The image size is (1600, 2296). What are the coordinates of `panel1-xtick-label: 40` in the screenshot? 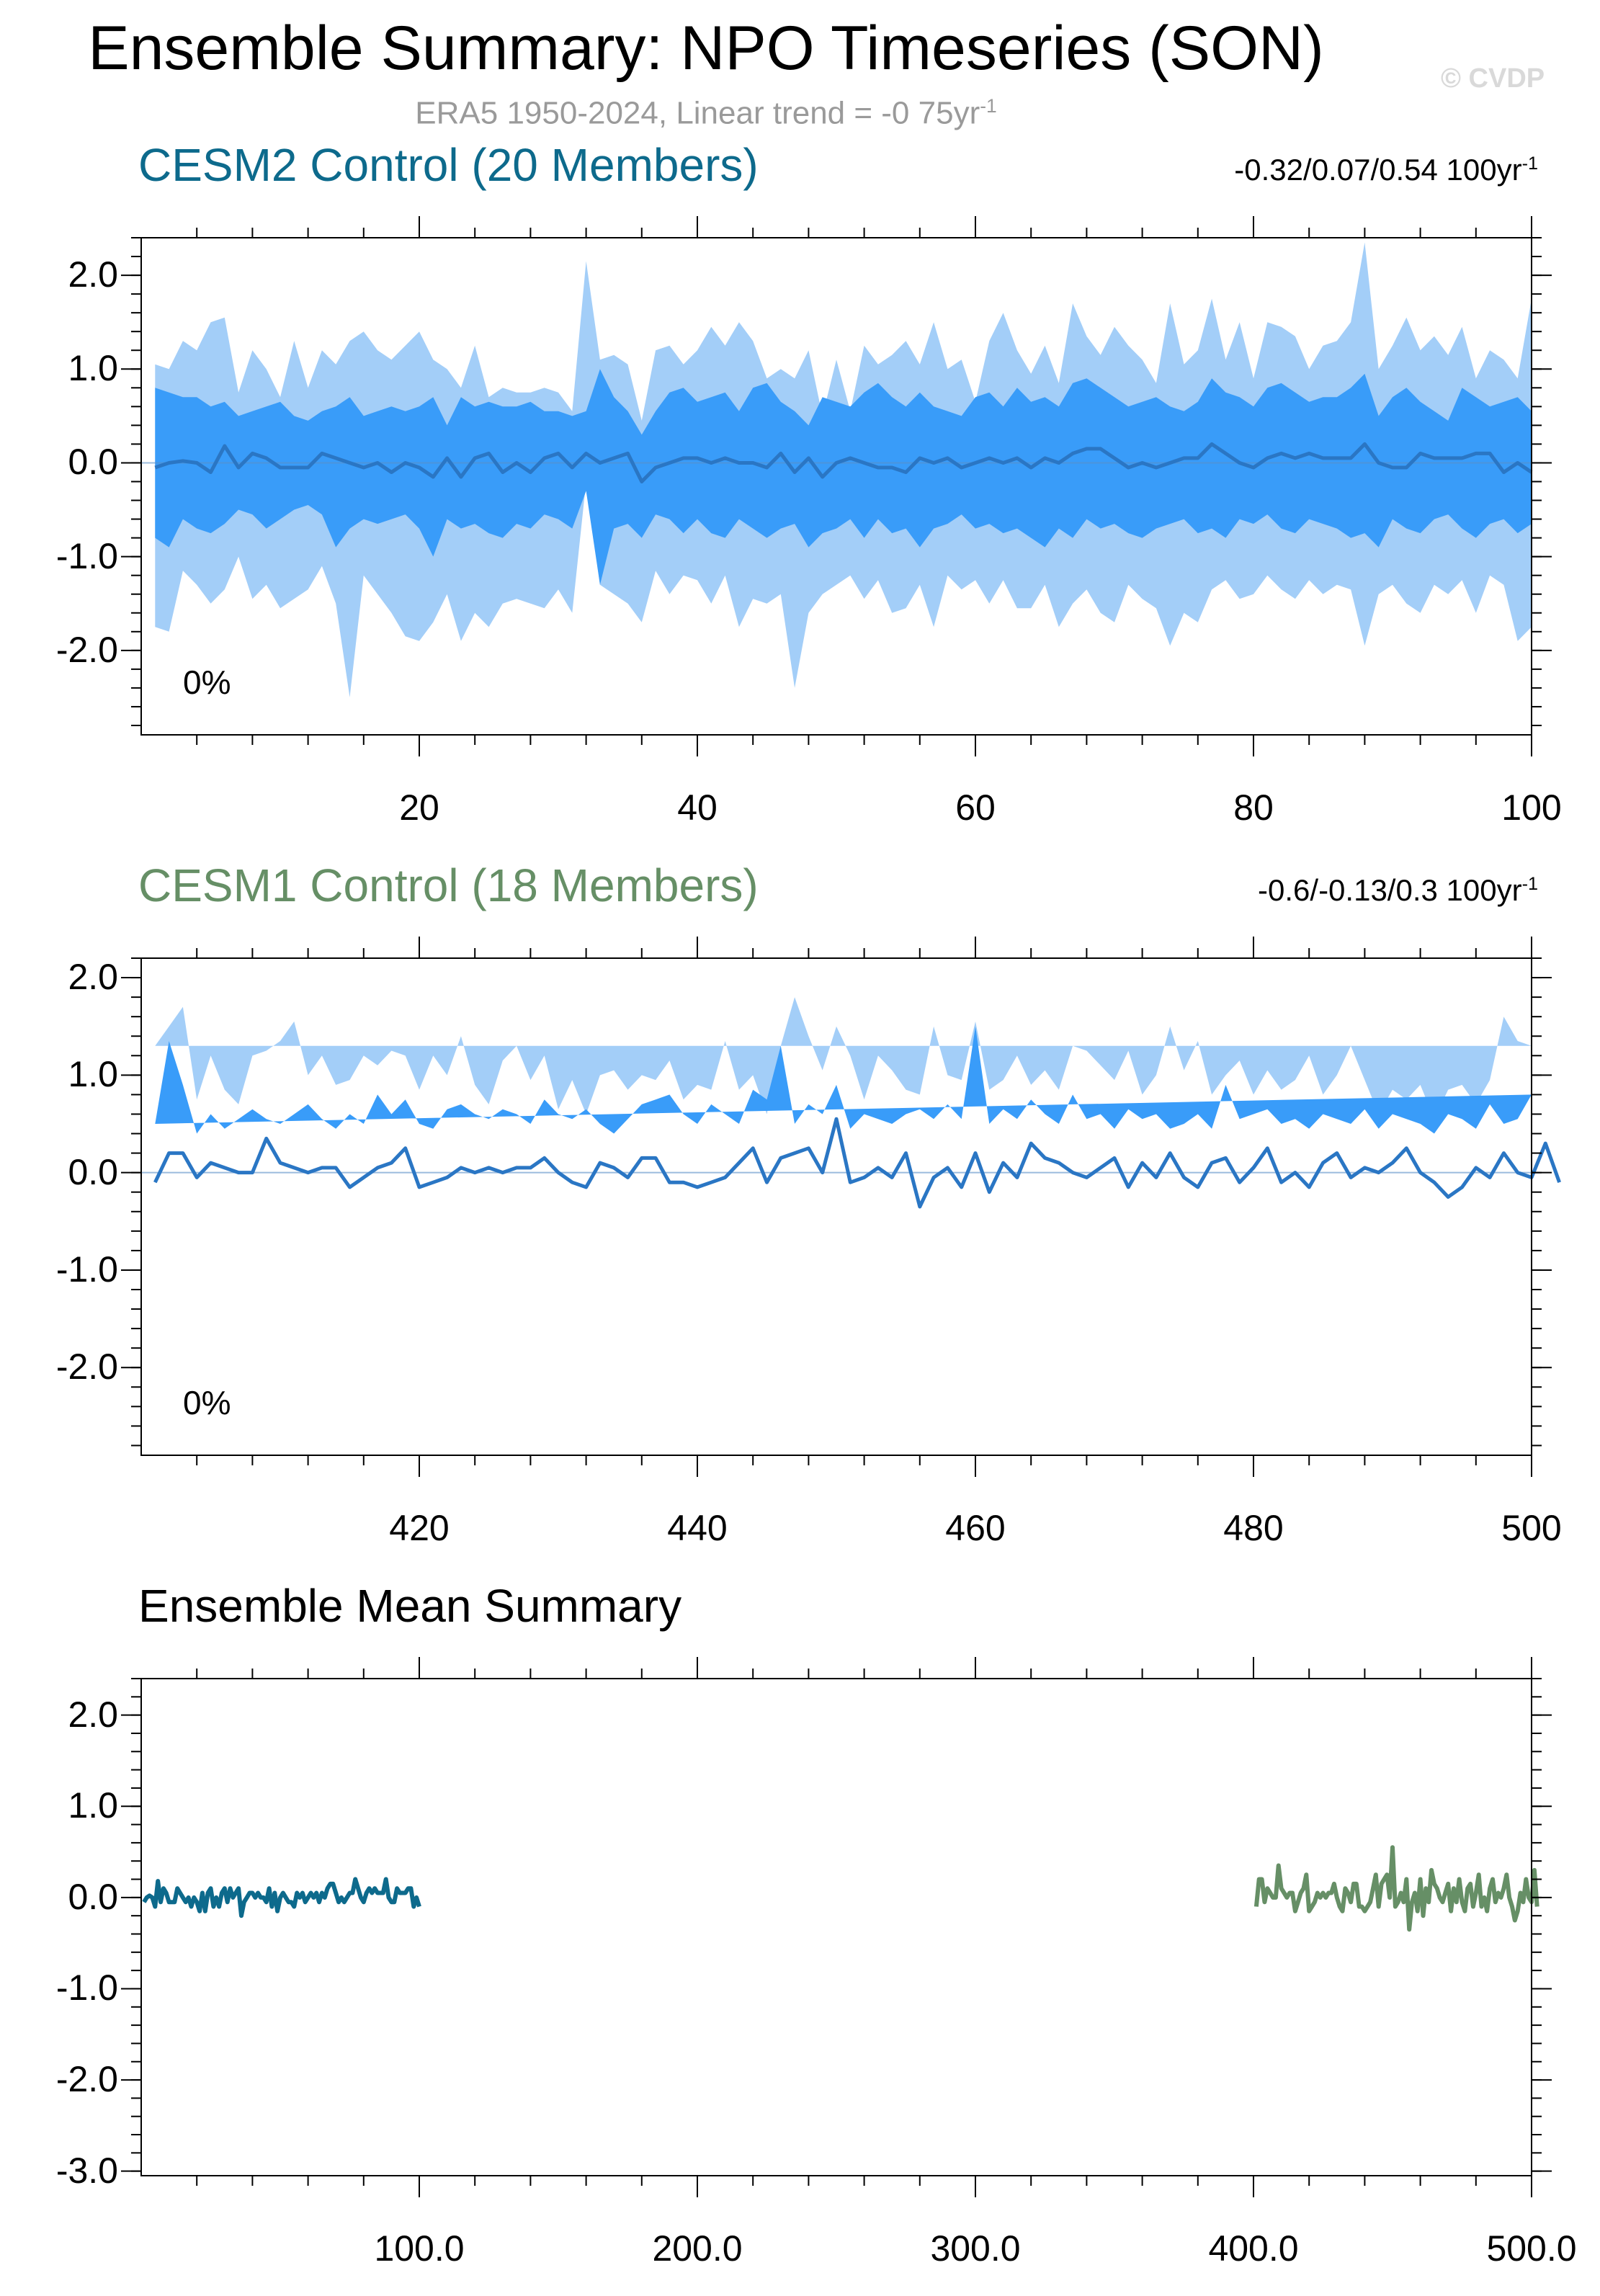 It's located at (698, 807).